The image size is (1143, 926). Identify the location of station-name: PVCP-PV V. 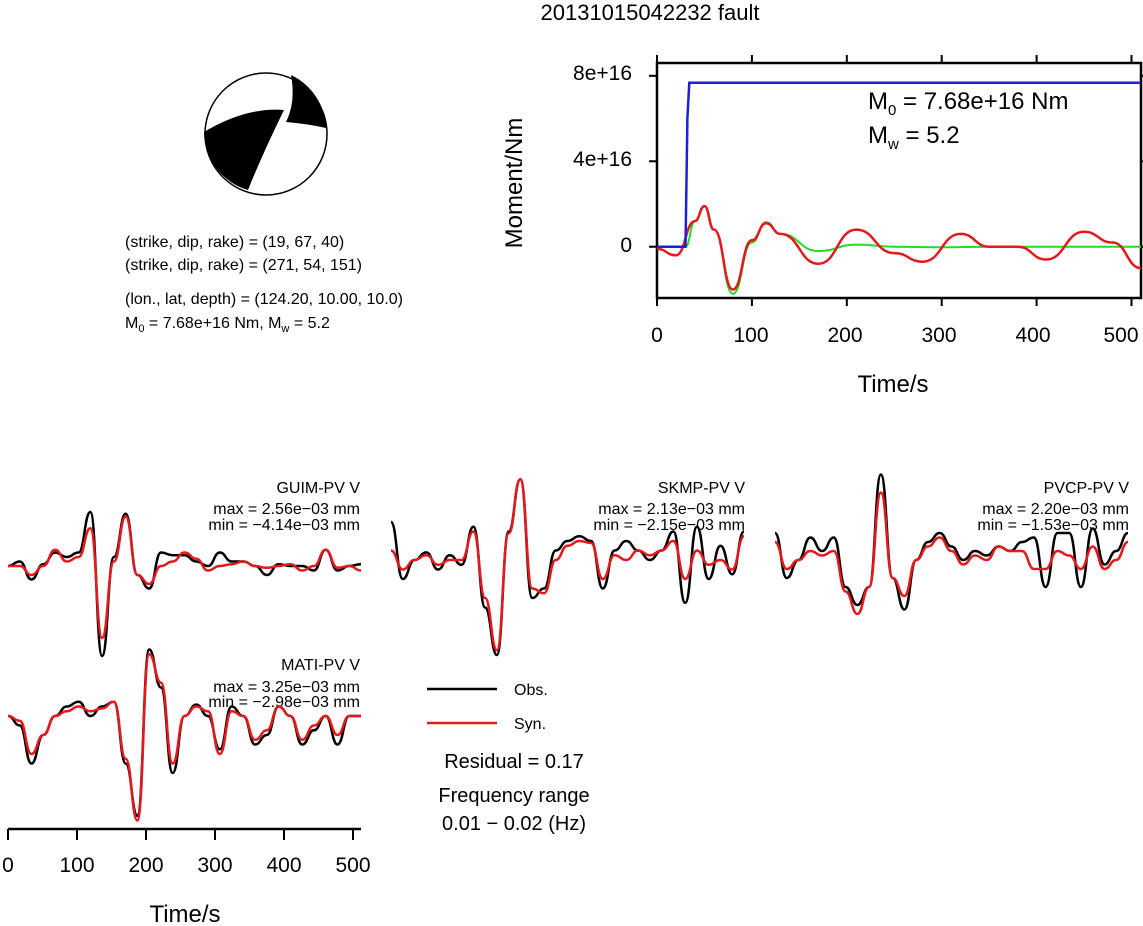
(1087, 488).